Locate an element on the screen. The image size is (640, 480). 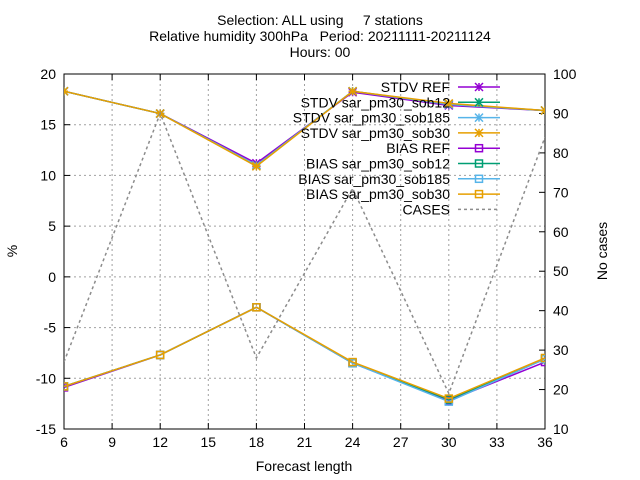
y2-tick-label: 90 is located at coordinates (561, 113).